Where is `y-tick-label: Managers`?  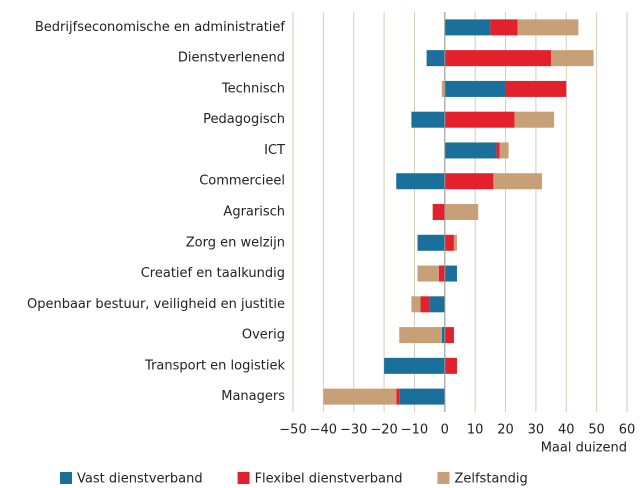
y-tick-label: Managers is located at coordinates (253, 396).